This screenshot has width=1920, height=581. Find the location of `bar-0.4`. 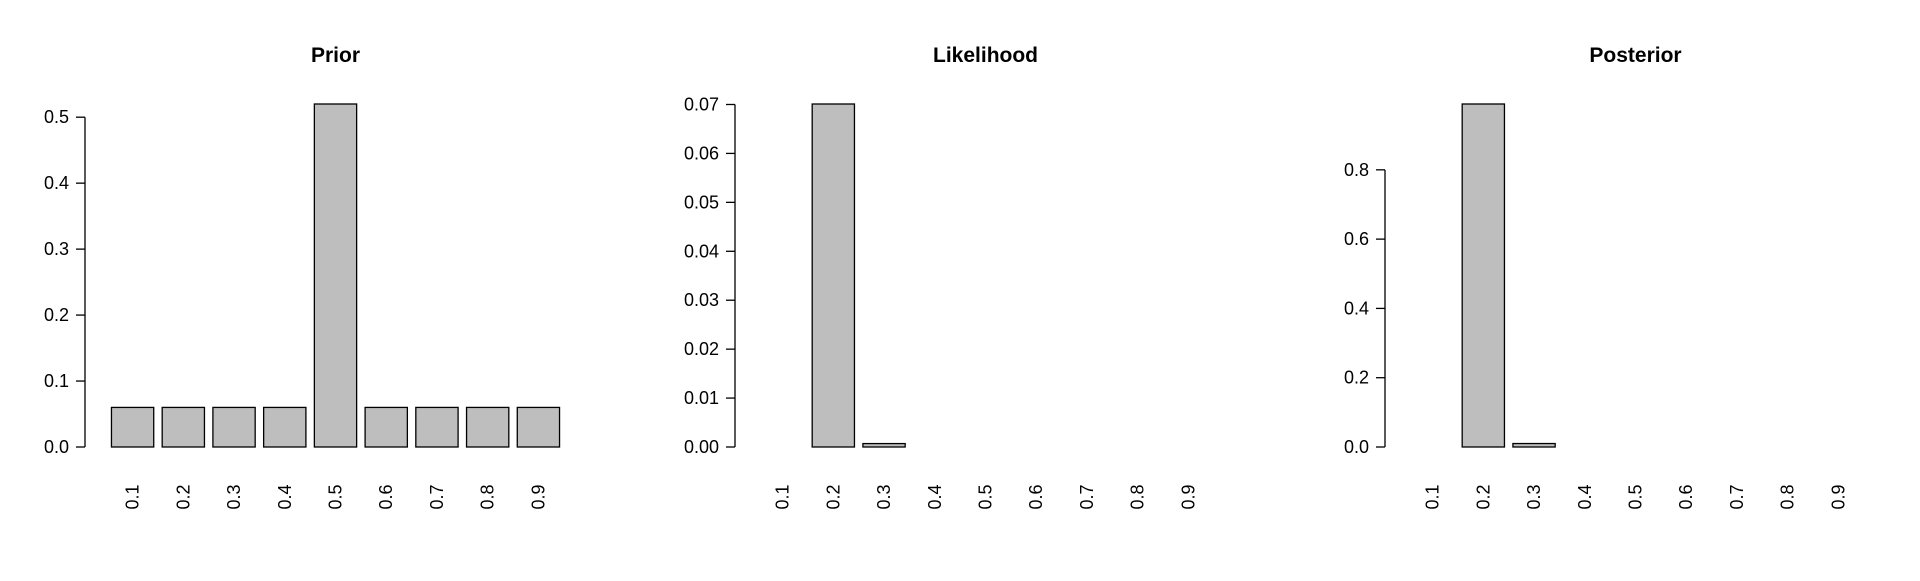

bar-0.4 is located at coordinates (284, 427).